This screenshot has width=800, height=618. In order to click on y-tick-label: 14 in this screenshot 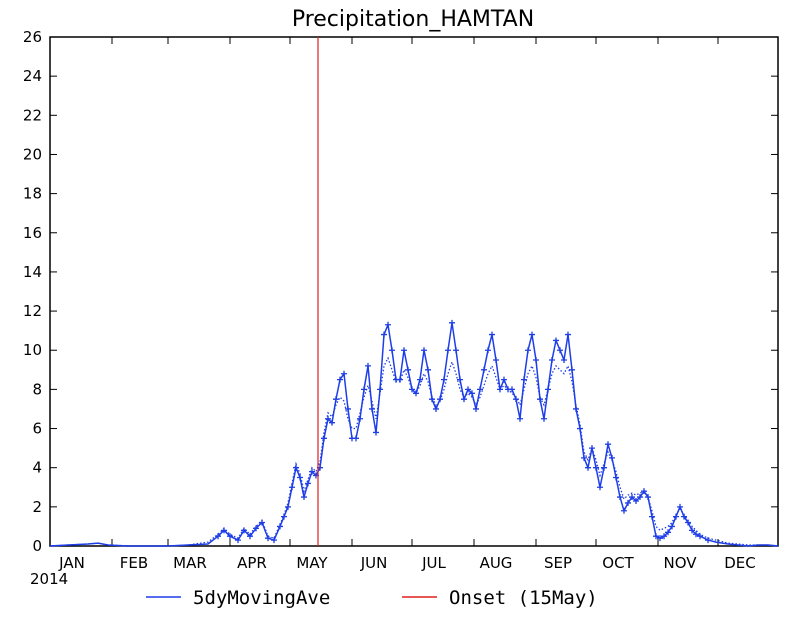, I will do `click(32, 272)`.